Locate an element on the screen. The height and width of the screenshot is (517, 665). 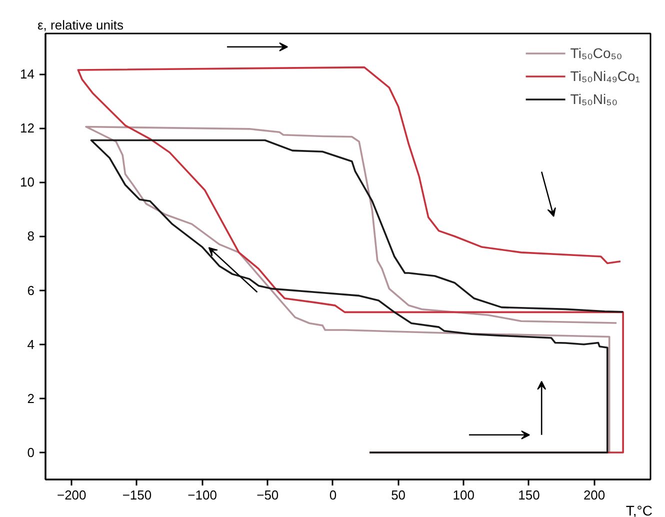
y-axis-title: ε, relative units is located at coordinates (81, 25).